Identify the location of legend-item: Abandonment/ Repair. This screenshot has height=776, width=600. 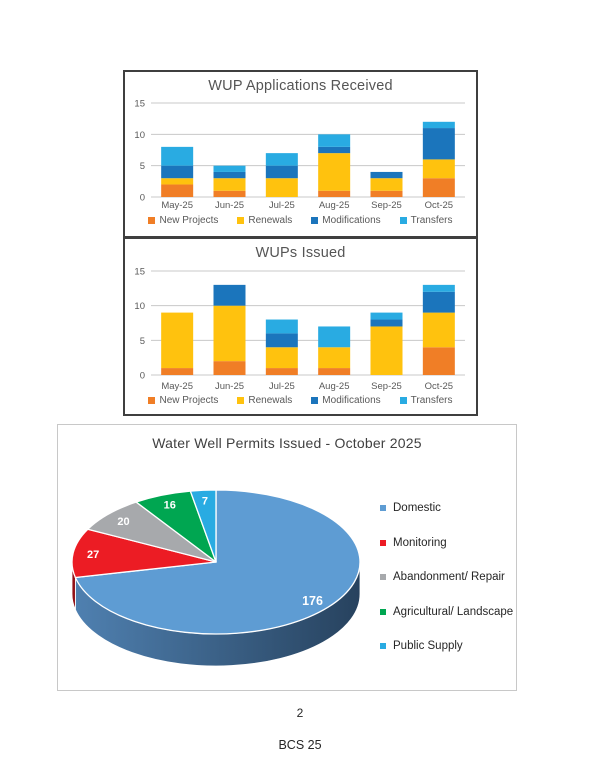
(442, 577).